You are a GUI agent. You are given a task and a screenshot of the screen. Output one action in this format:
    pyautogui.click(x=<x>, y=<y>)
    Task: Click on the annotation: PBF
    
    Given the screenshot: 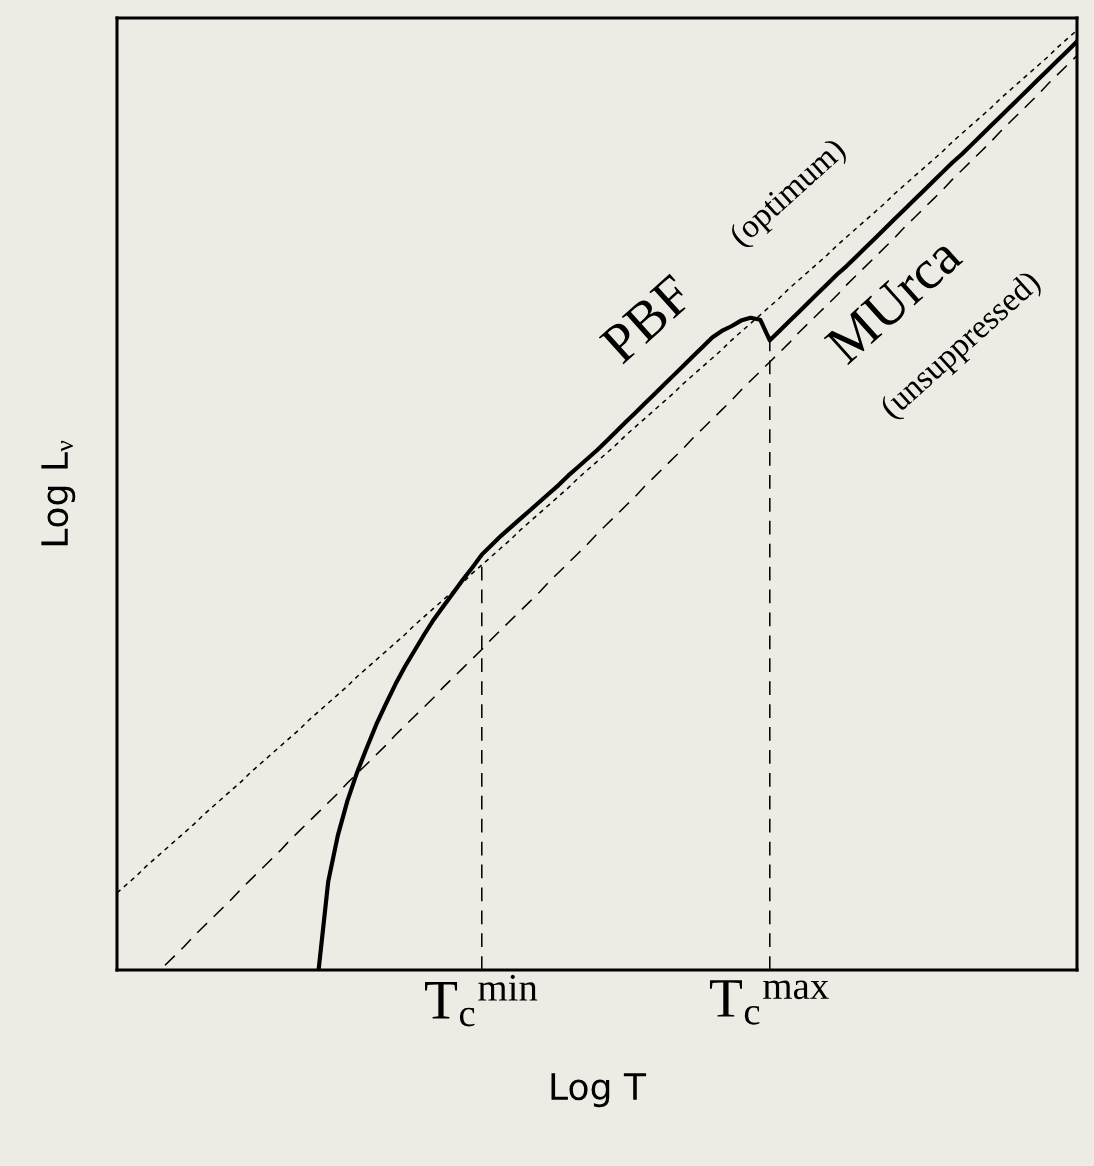 What is the action you would take?
    pyautogui.click(x=646, y=319)
    